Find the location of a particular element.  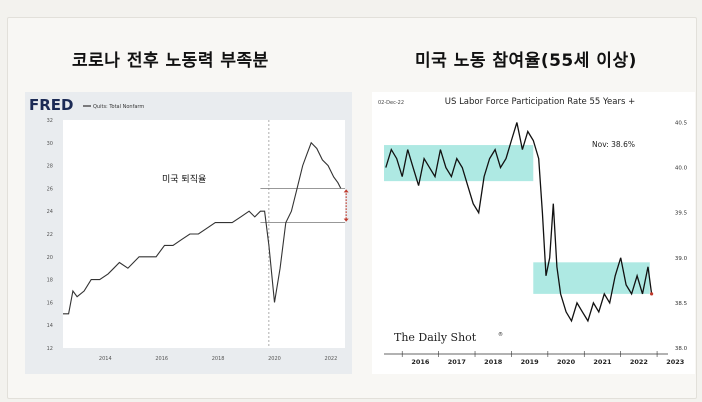

x-tick-label: 2014 is located at coordinates (105, 359).